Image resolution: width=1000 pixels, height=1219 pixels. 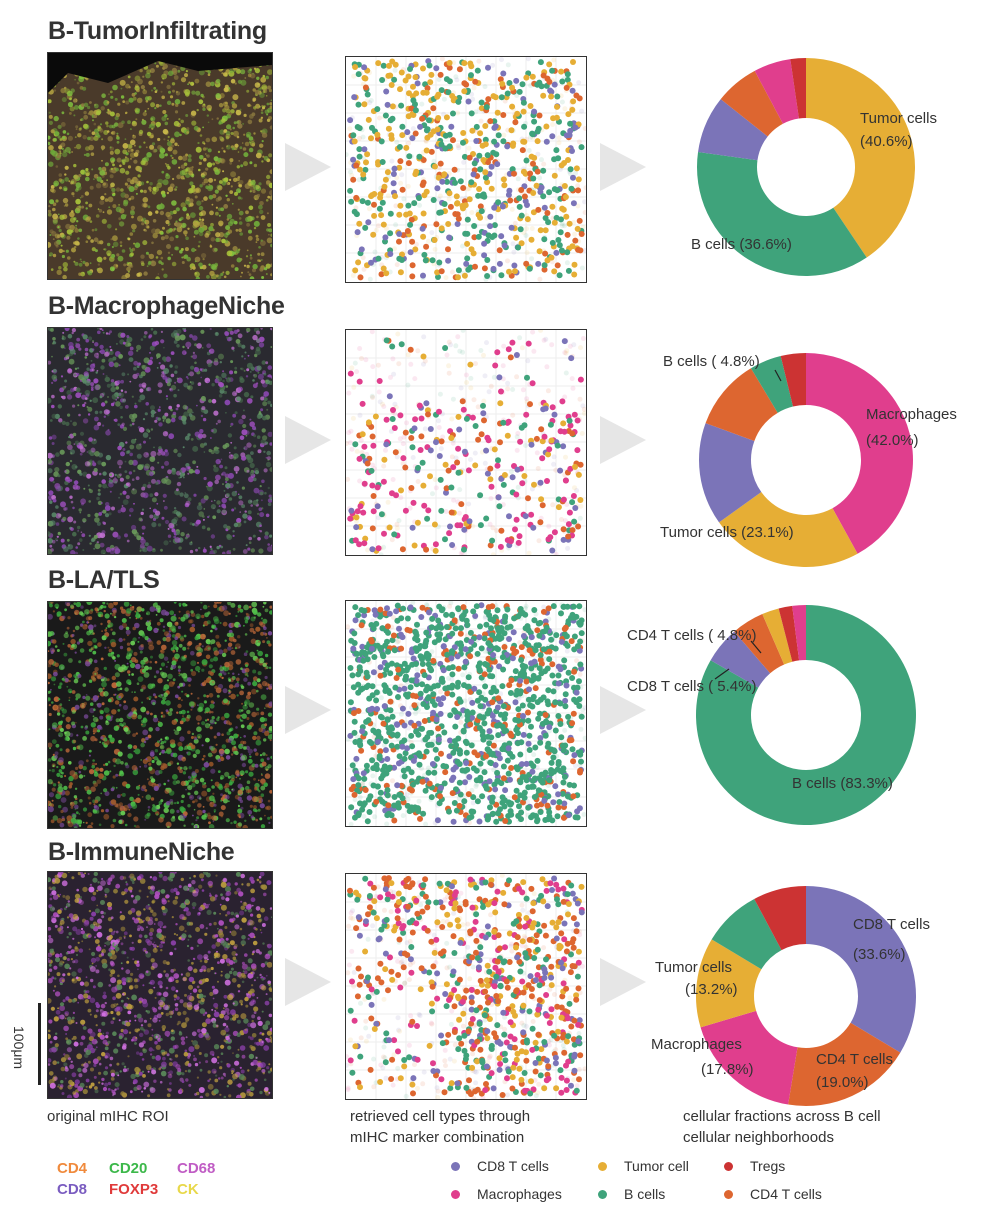 What do you see at coordinates (160, 166) in the screenshot?
I see `roi-image-tumorinfiltrating` at bounding box center [160, 166].